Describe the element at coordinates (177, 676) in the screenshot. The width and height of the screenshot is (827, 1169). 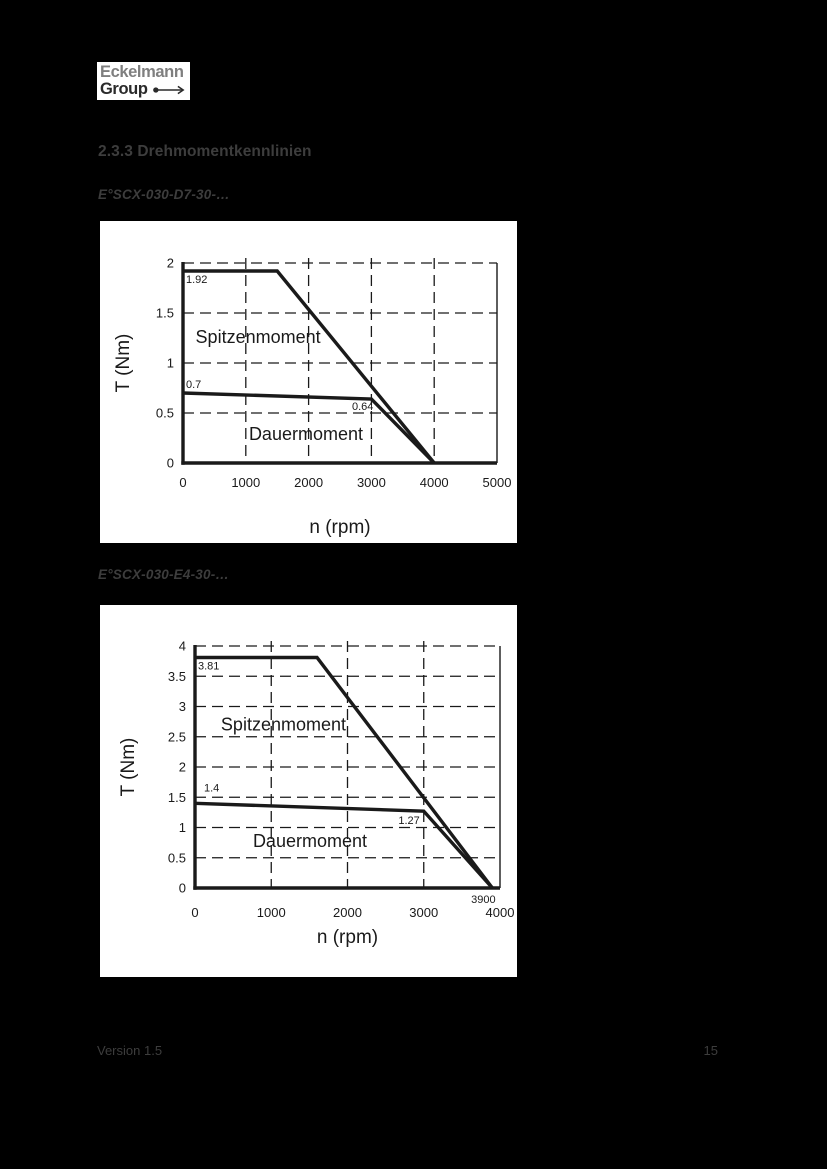
I see `svg-text: 3.5` at that location.